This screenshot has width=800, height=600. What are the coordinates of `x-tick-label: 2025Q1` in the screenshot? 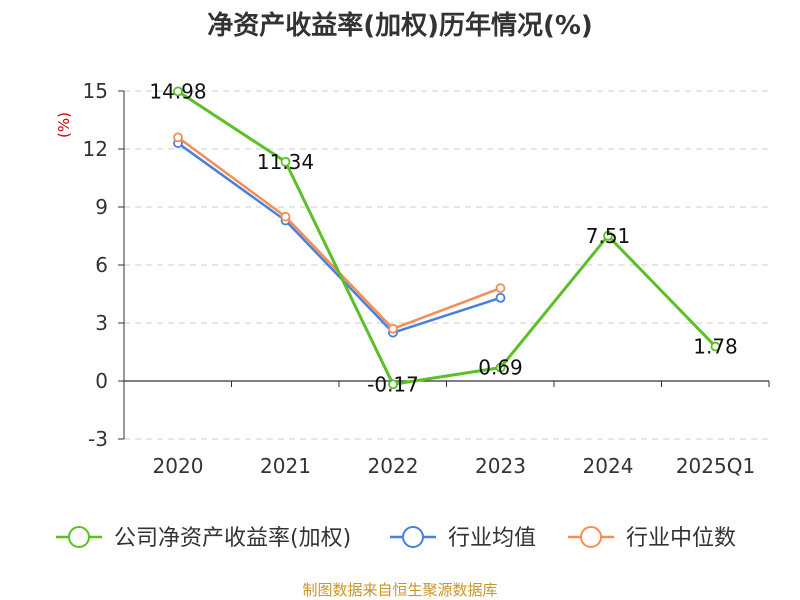 It's located at (715, 466).